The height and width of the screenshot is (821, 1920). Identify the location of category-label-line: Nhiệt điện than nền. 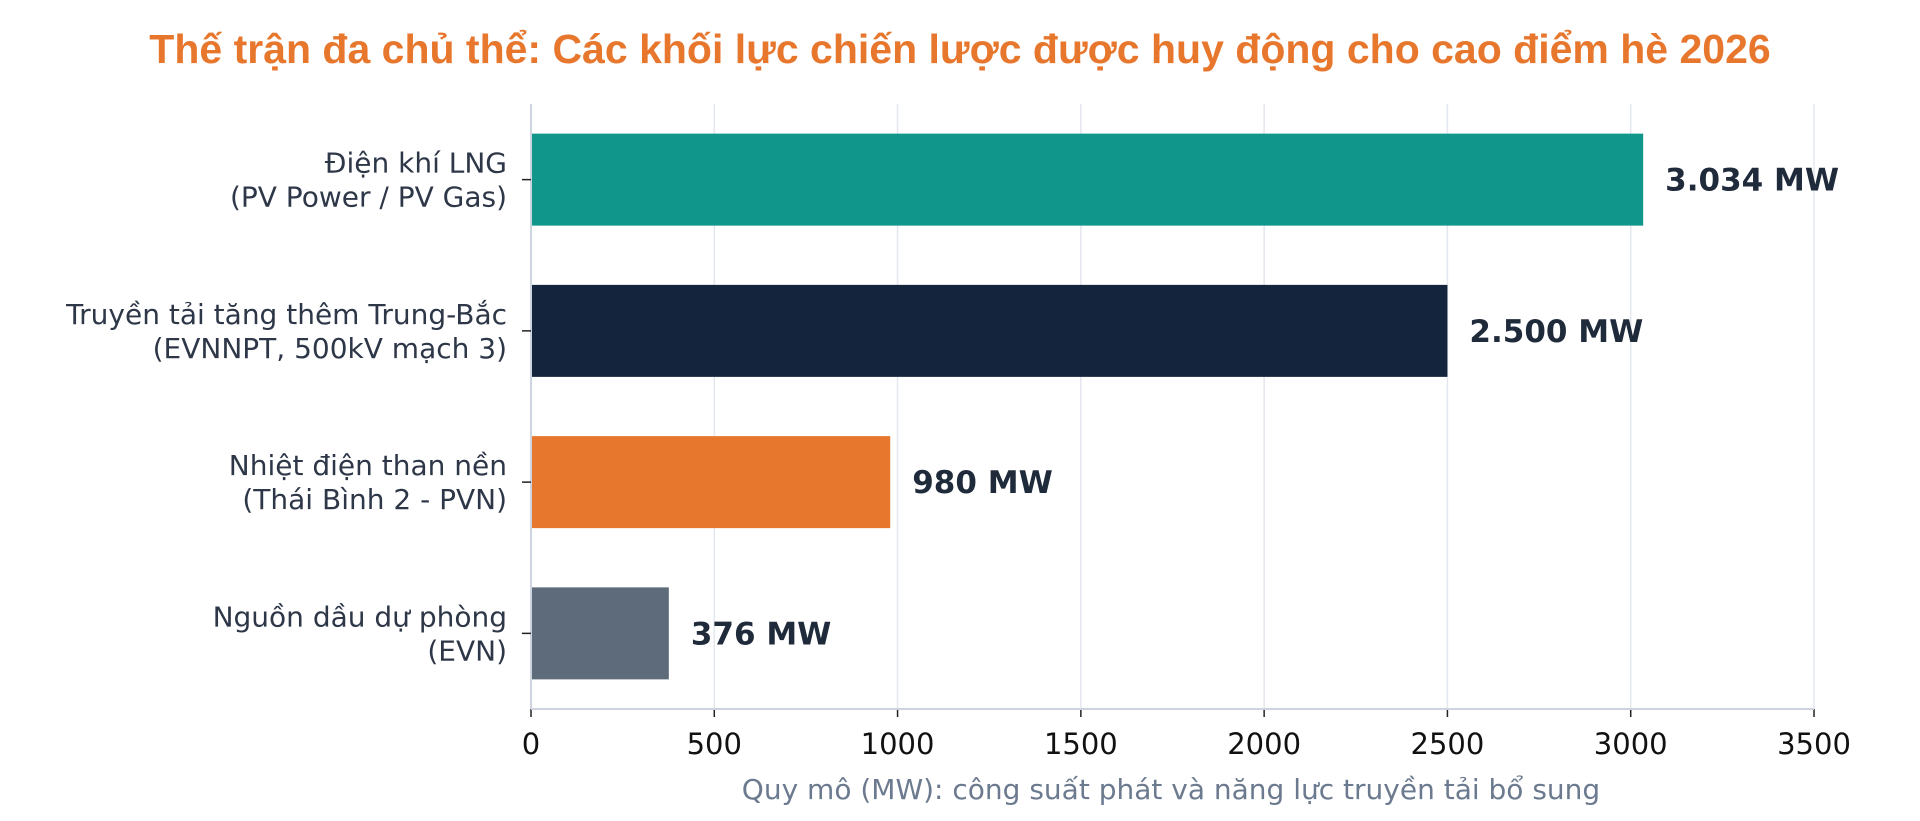
(368, 465).